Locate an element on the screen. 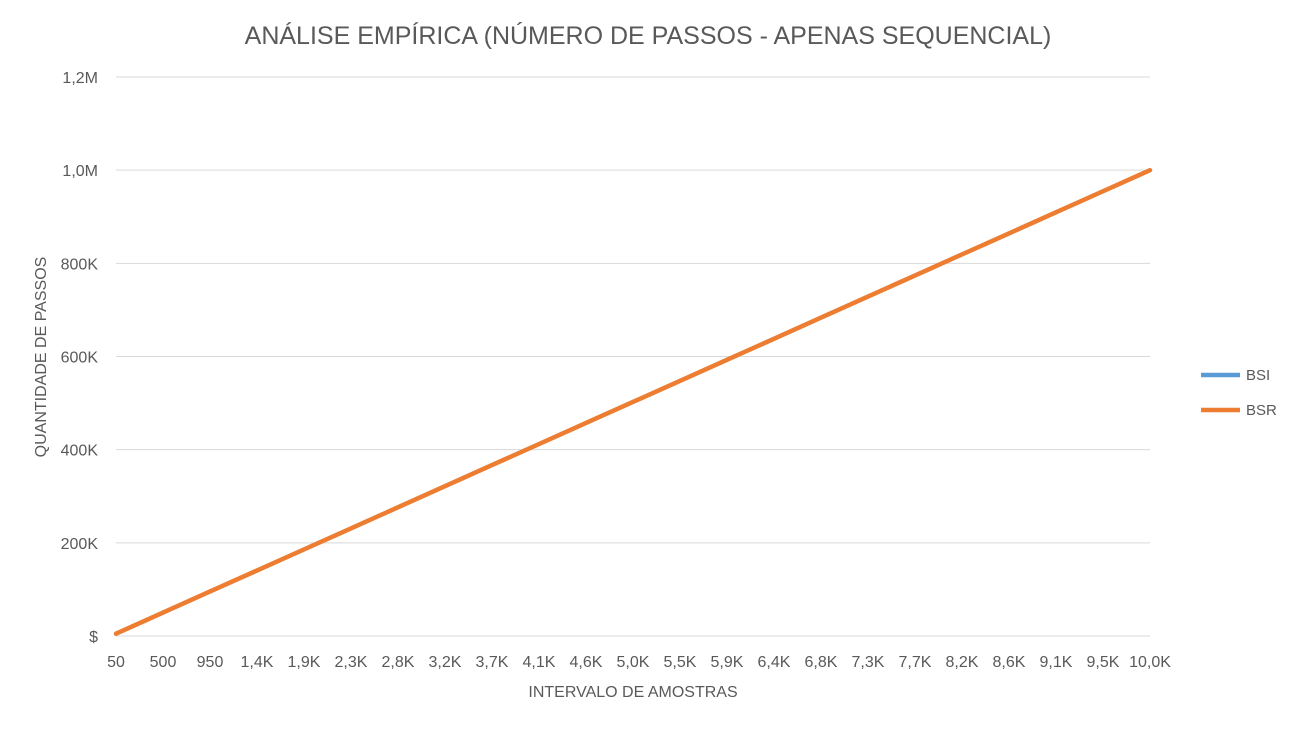  y-axis-ticks: $200K 400K 600K 800K 1,0M 1,2M is located at coordinates (80, 358).